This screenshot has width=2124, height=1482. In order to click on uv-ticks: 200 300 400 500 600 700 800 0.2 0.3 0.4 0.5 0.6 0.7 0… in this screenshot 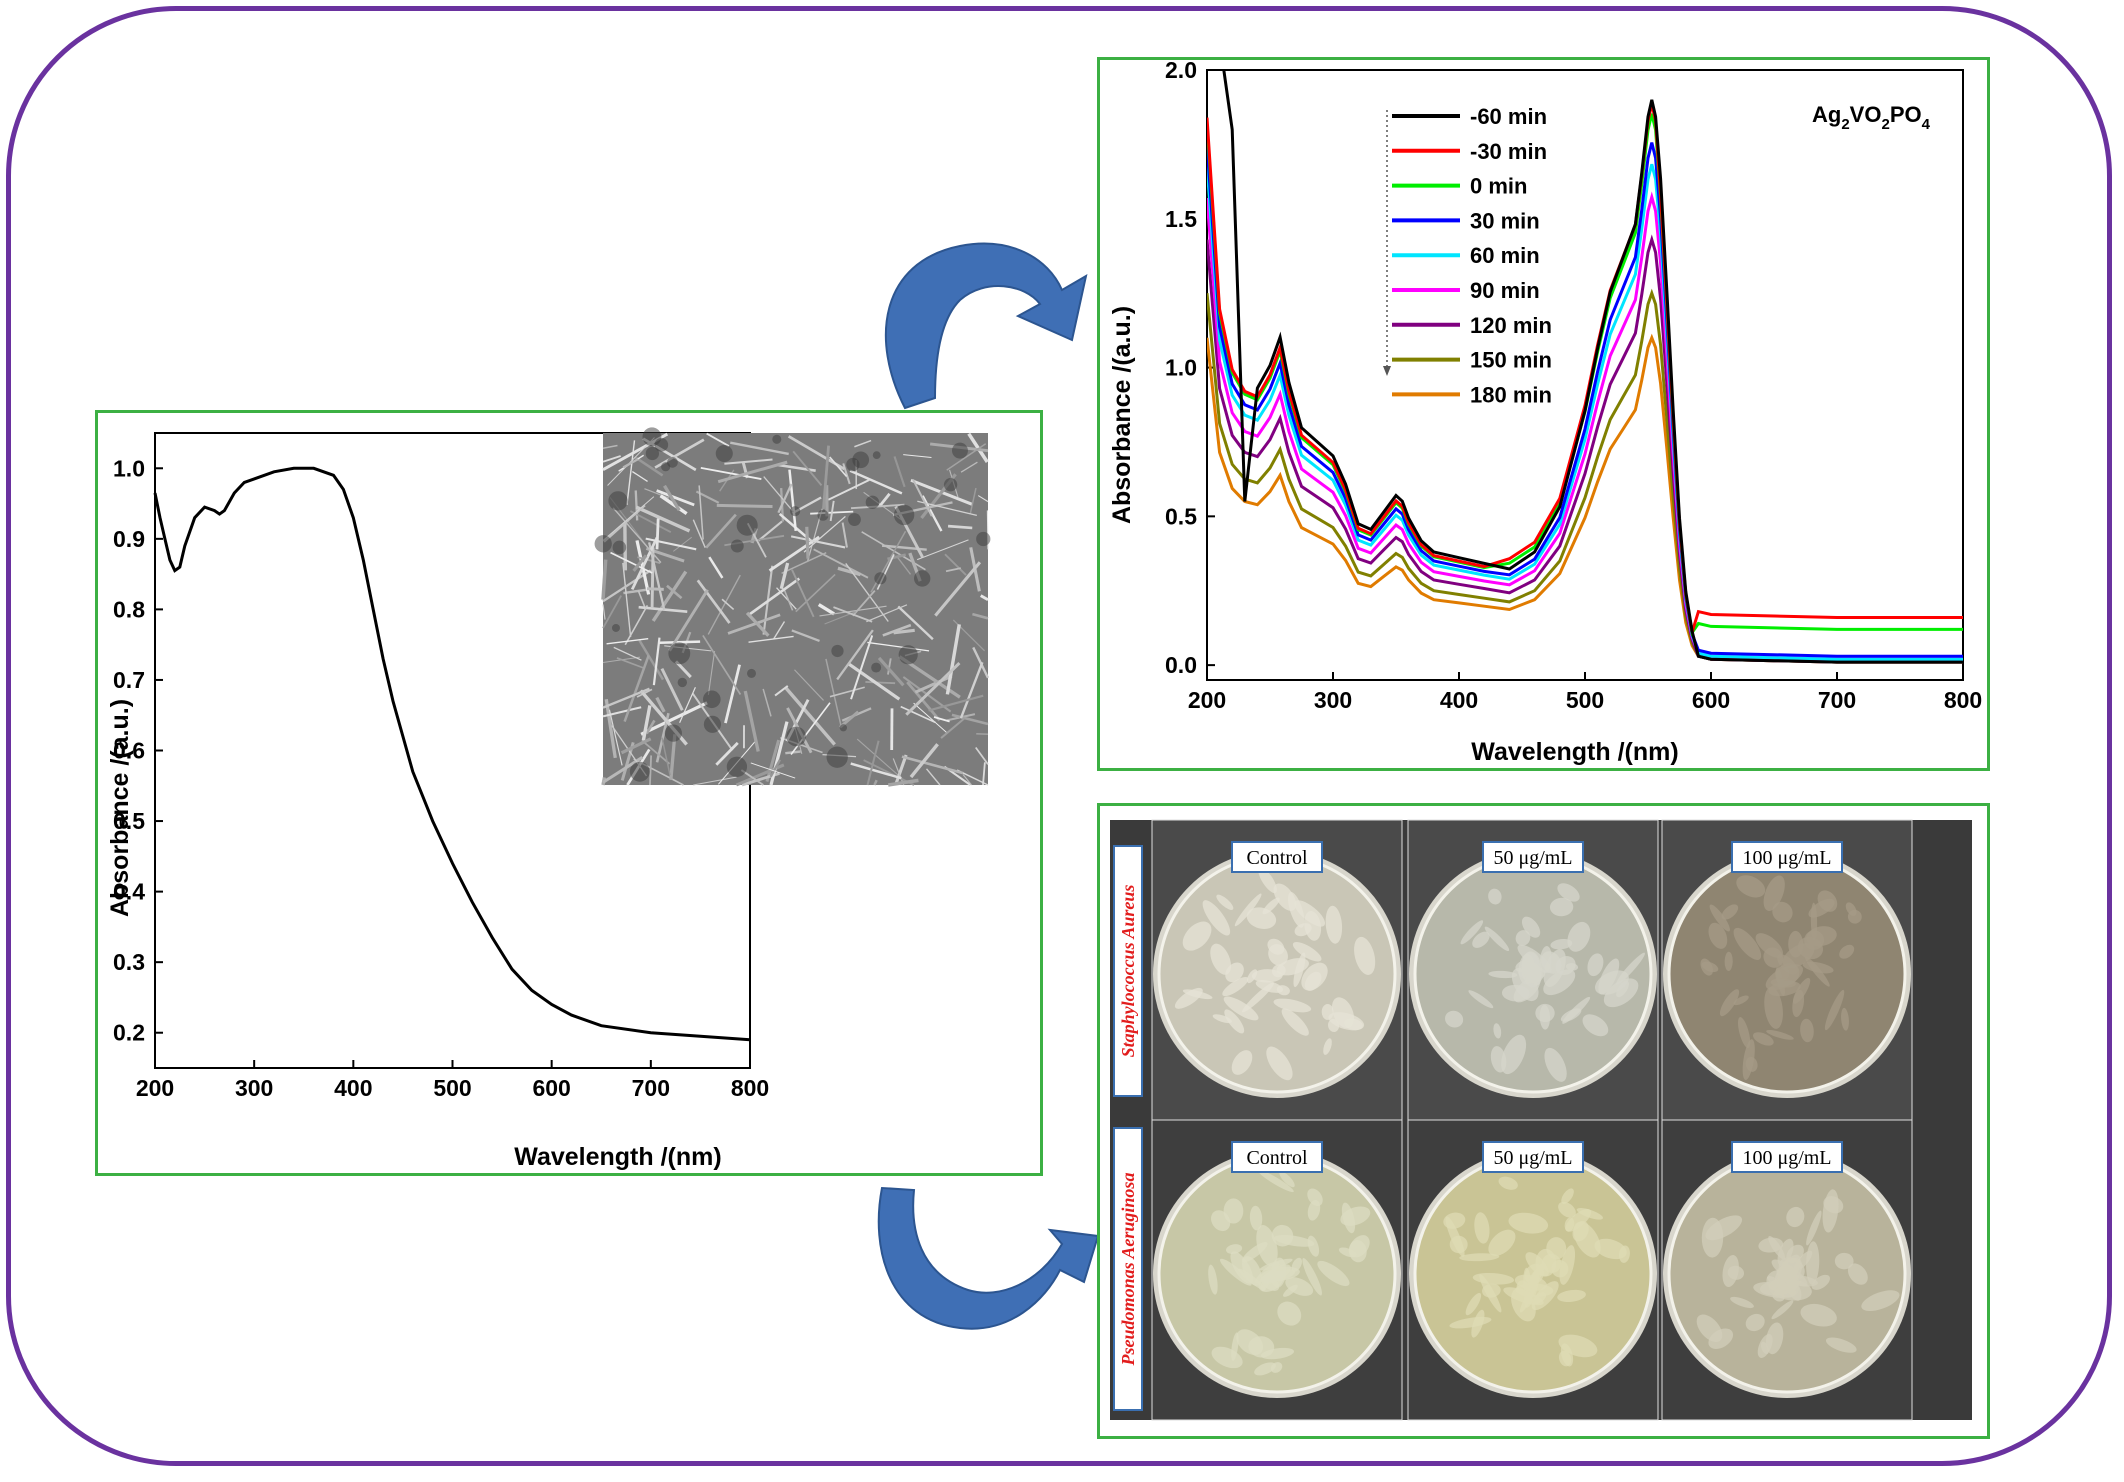, I will do `click(441, 778)`.